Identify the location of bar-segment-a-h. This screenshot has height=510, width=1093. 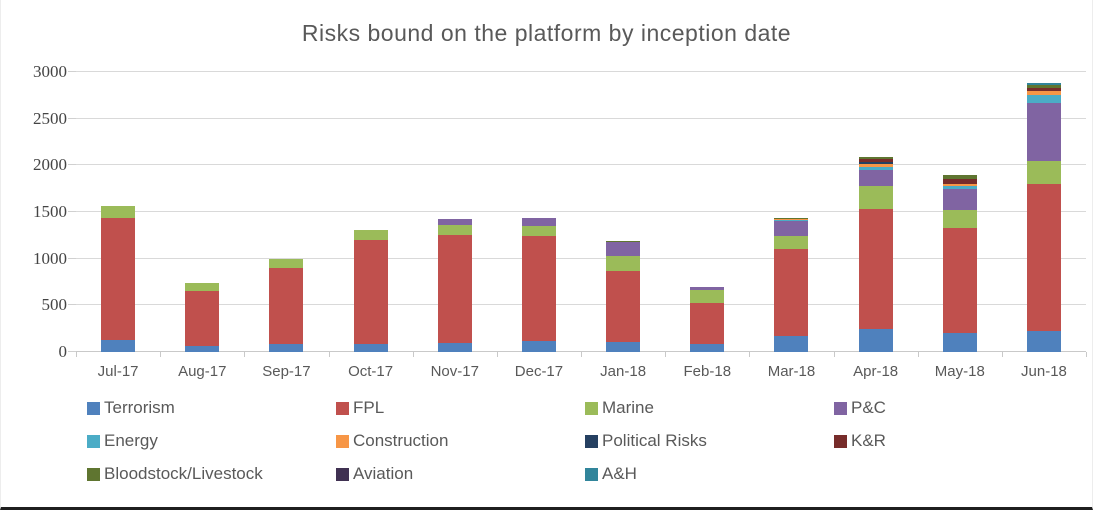
(1043, 84).